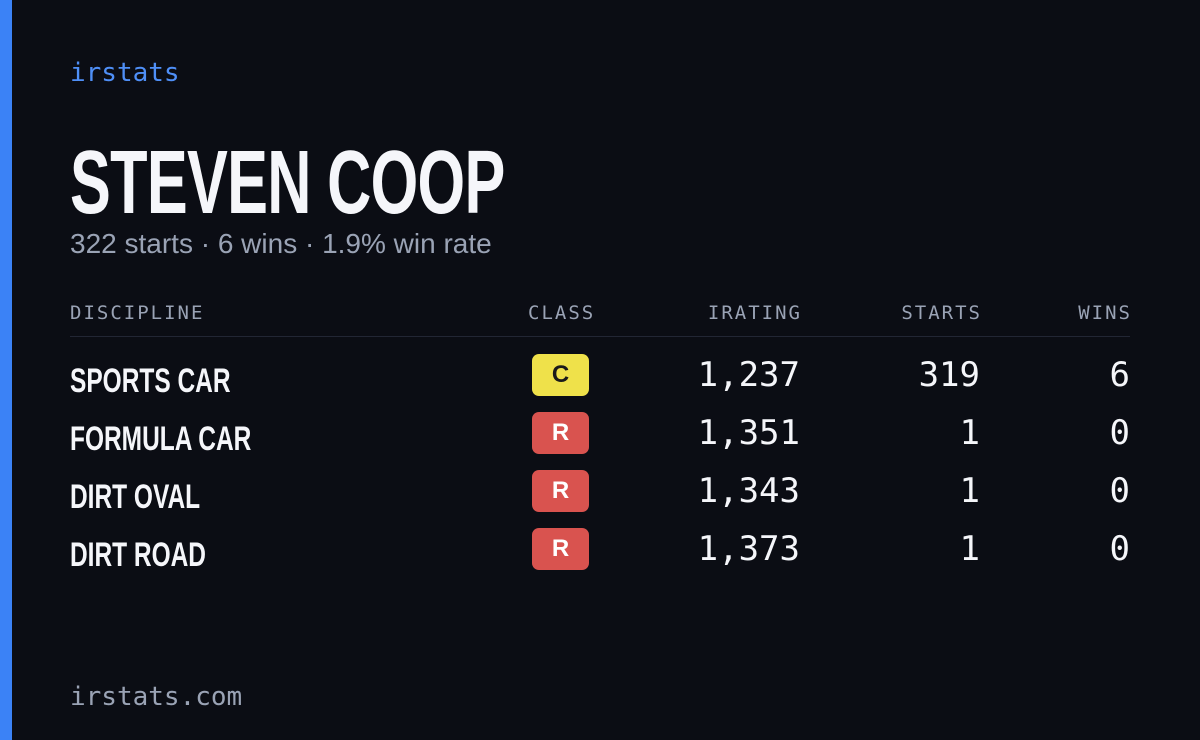  Describe the element at coordinates (150, 381) in the screenshot. I see `discipline: SPORTS CAR` at that location.